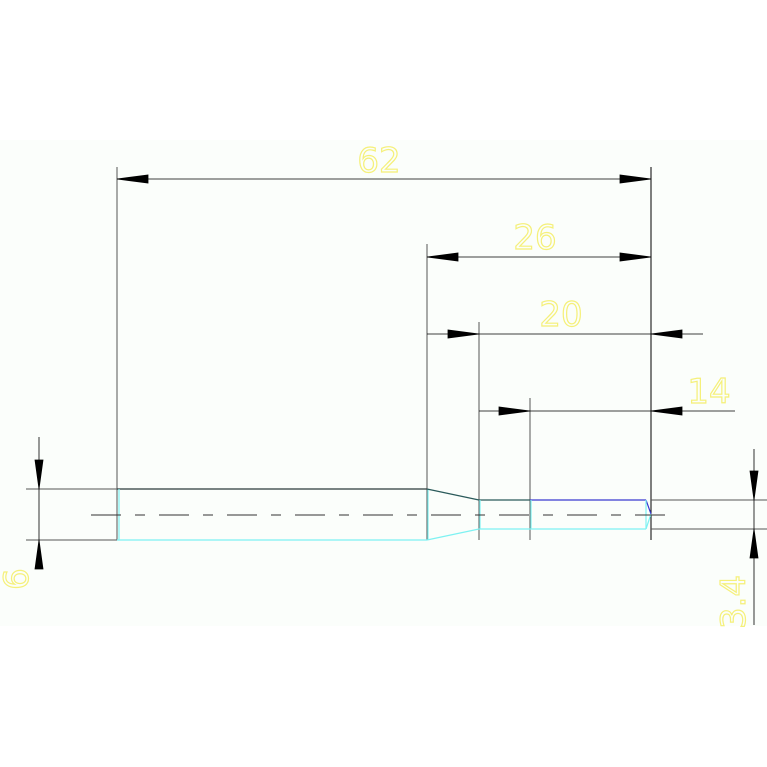 The image size is (767, 767). Describe the element at coordinates (734, 602) in the screenshot. I see `dim-3-4-label: 3.4` at that location.